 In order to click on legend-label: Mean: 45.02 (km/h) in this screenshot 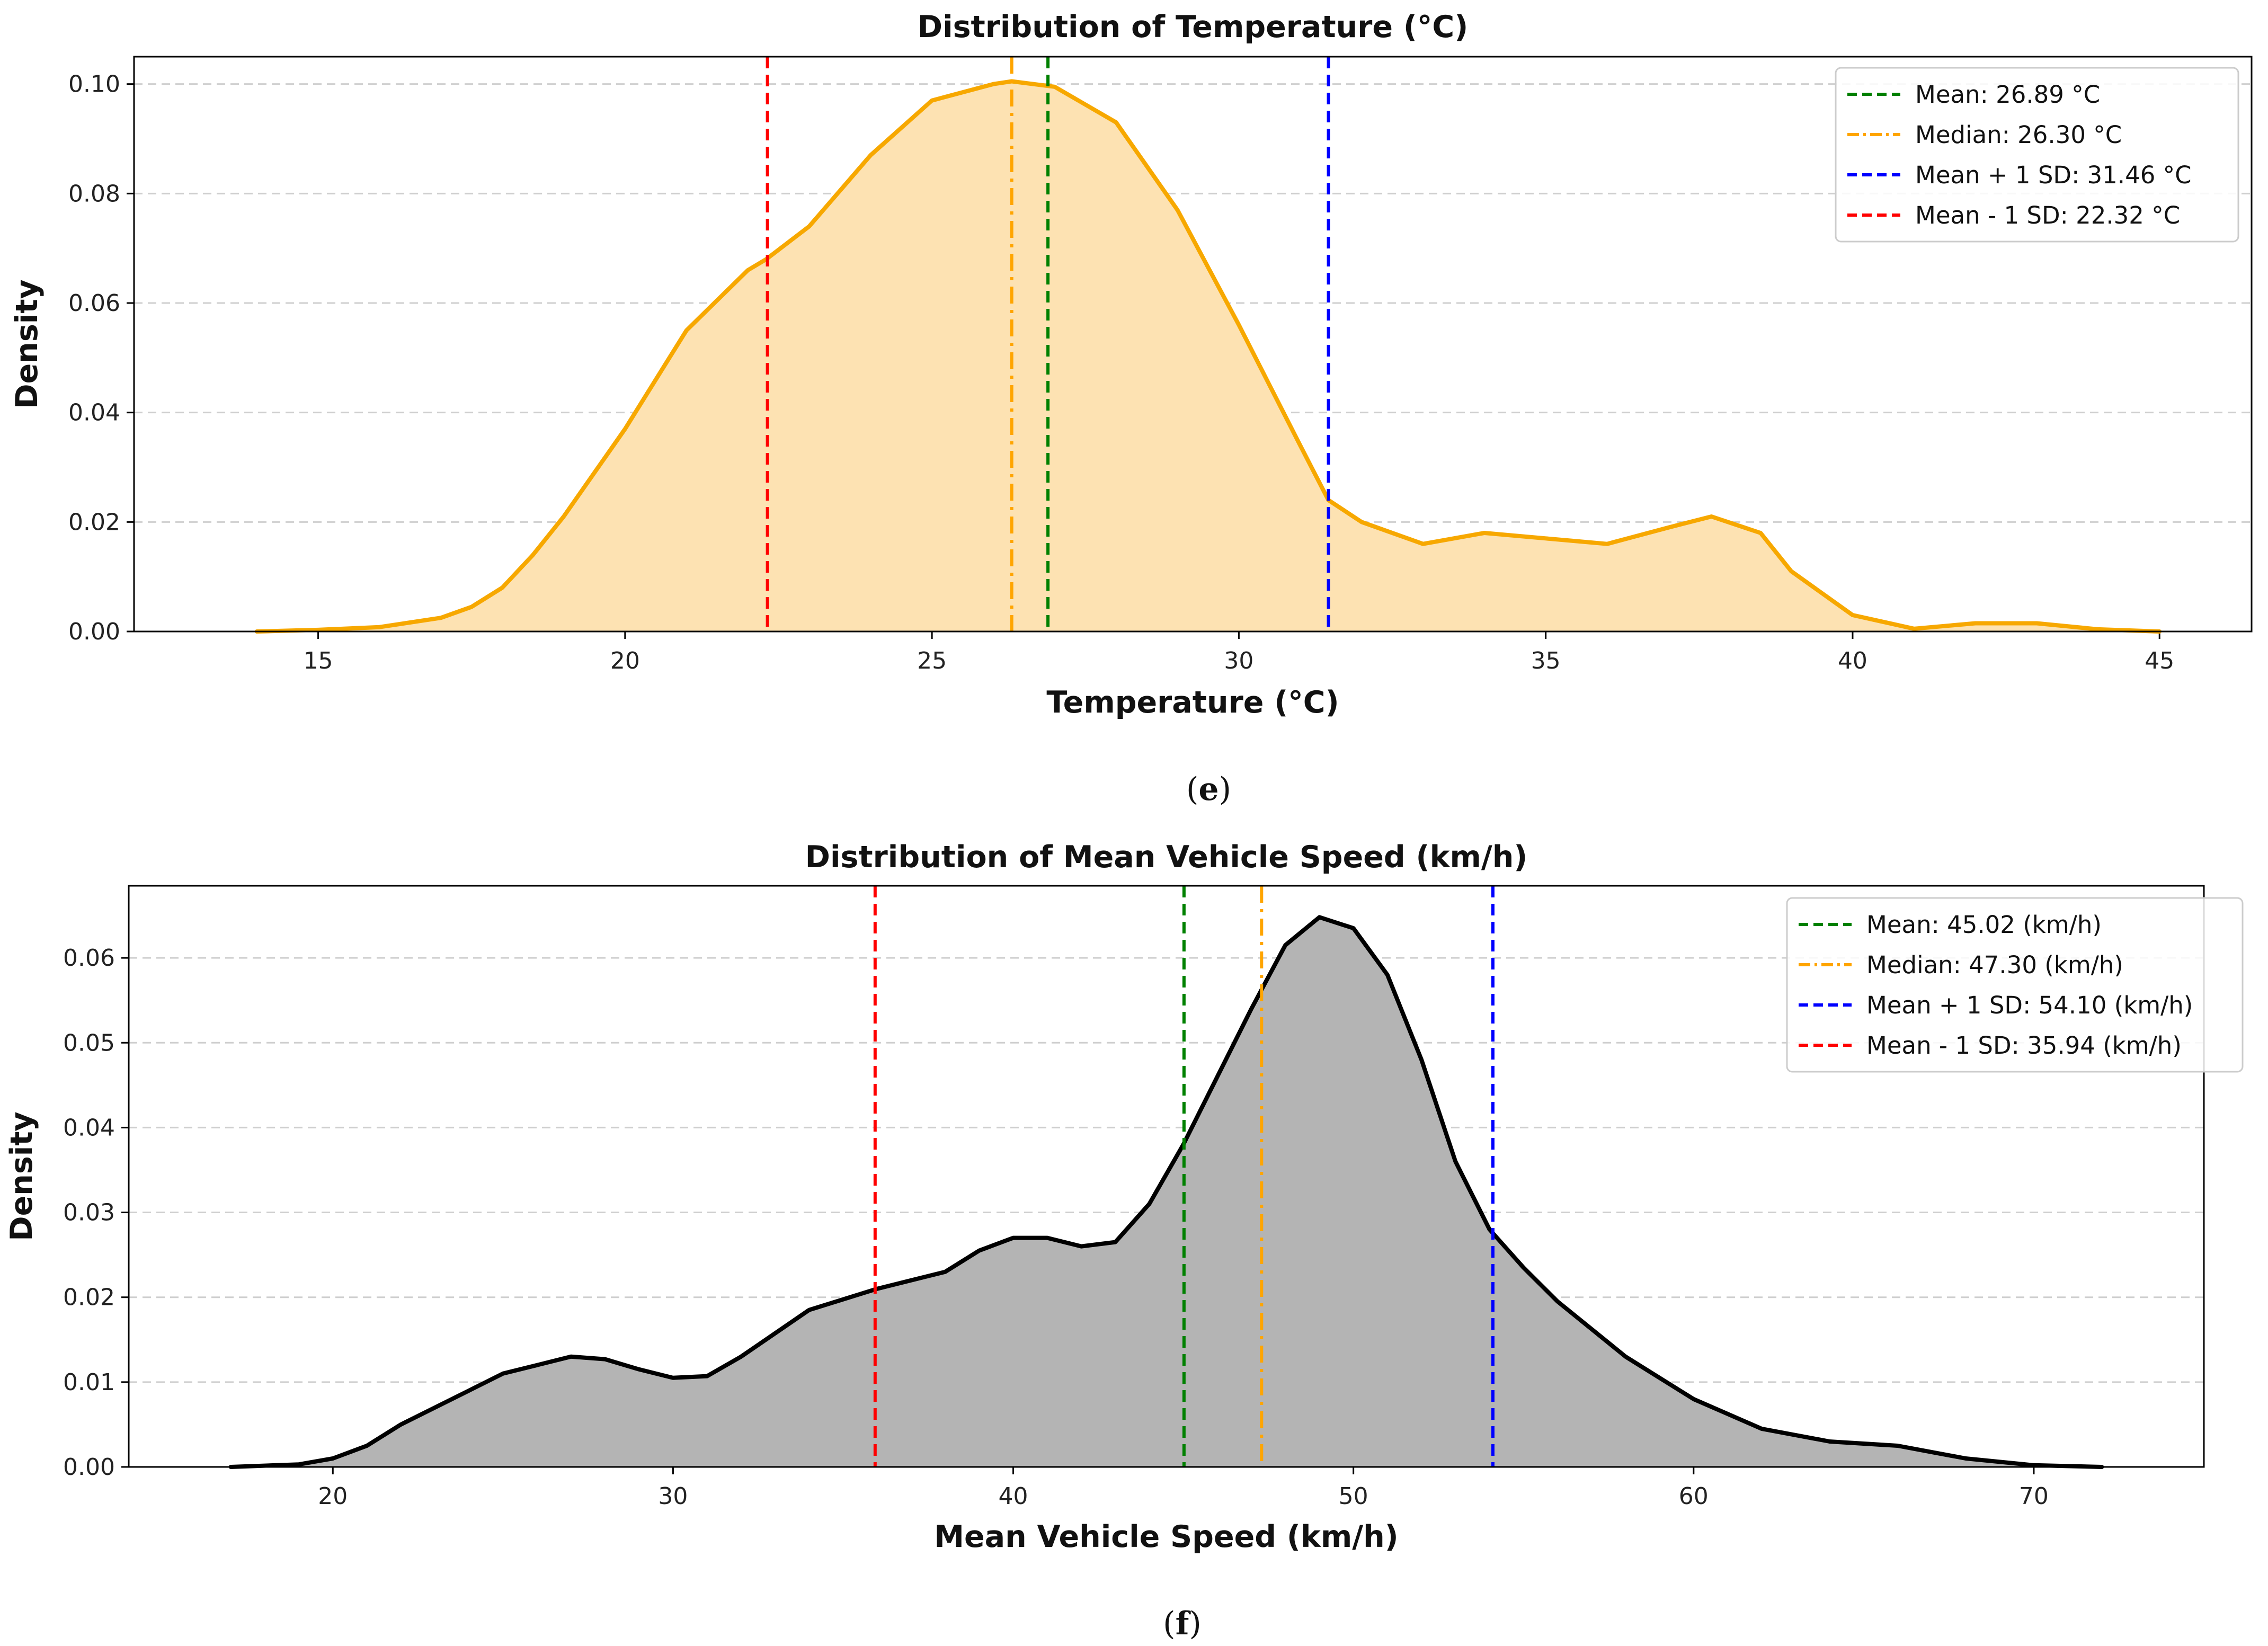, I will do `click(1984, 925)`.